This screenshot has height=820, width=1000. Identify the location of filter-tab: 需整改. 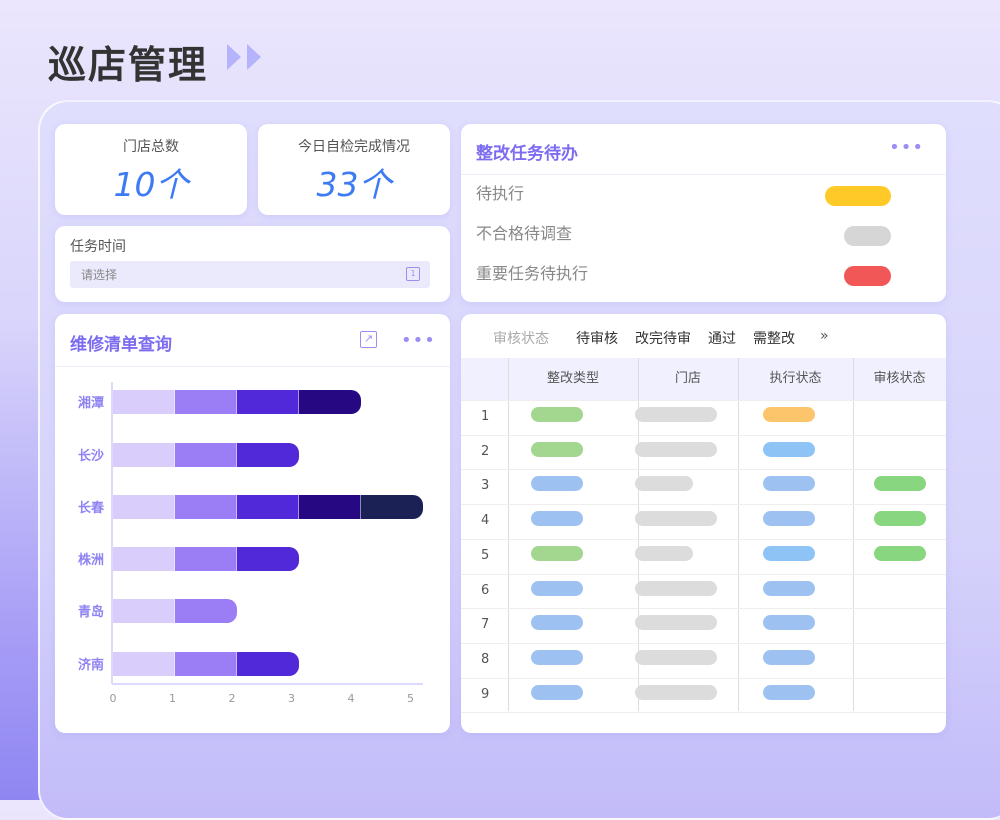
(774, 339).